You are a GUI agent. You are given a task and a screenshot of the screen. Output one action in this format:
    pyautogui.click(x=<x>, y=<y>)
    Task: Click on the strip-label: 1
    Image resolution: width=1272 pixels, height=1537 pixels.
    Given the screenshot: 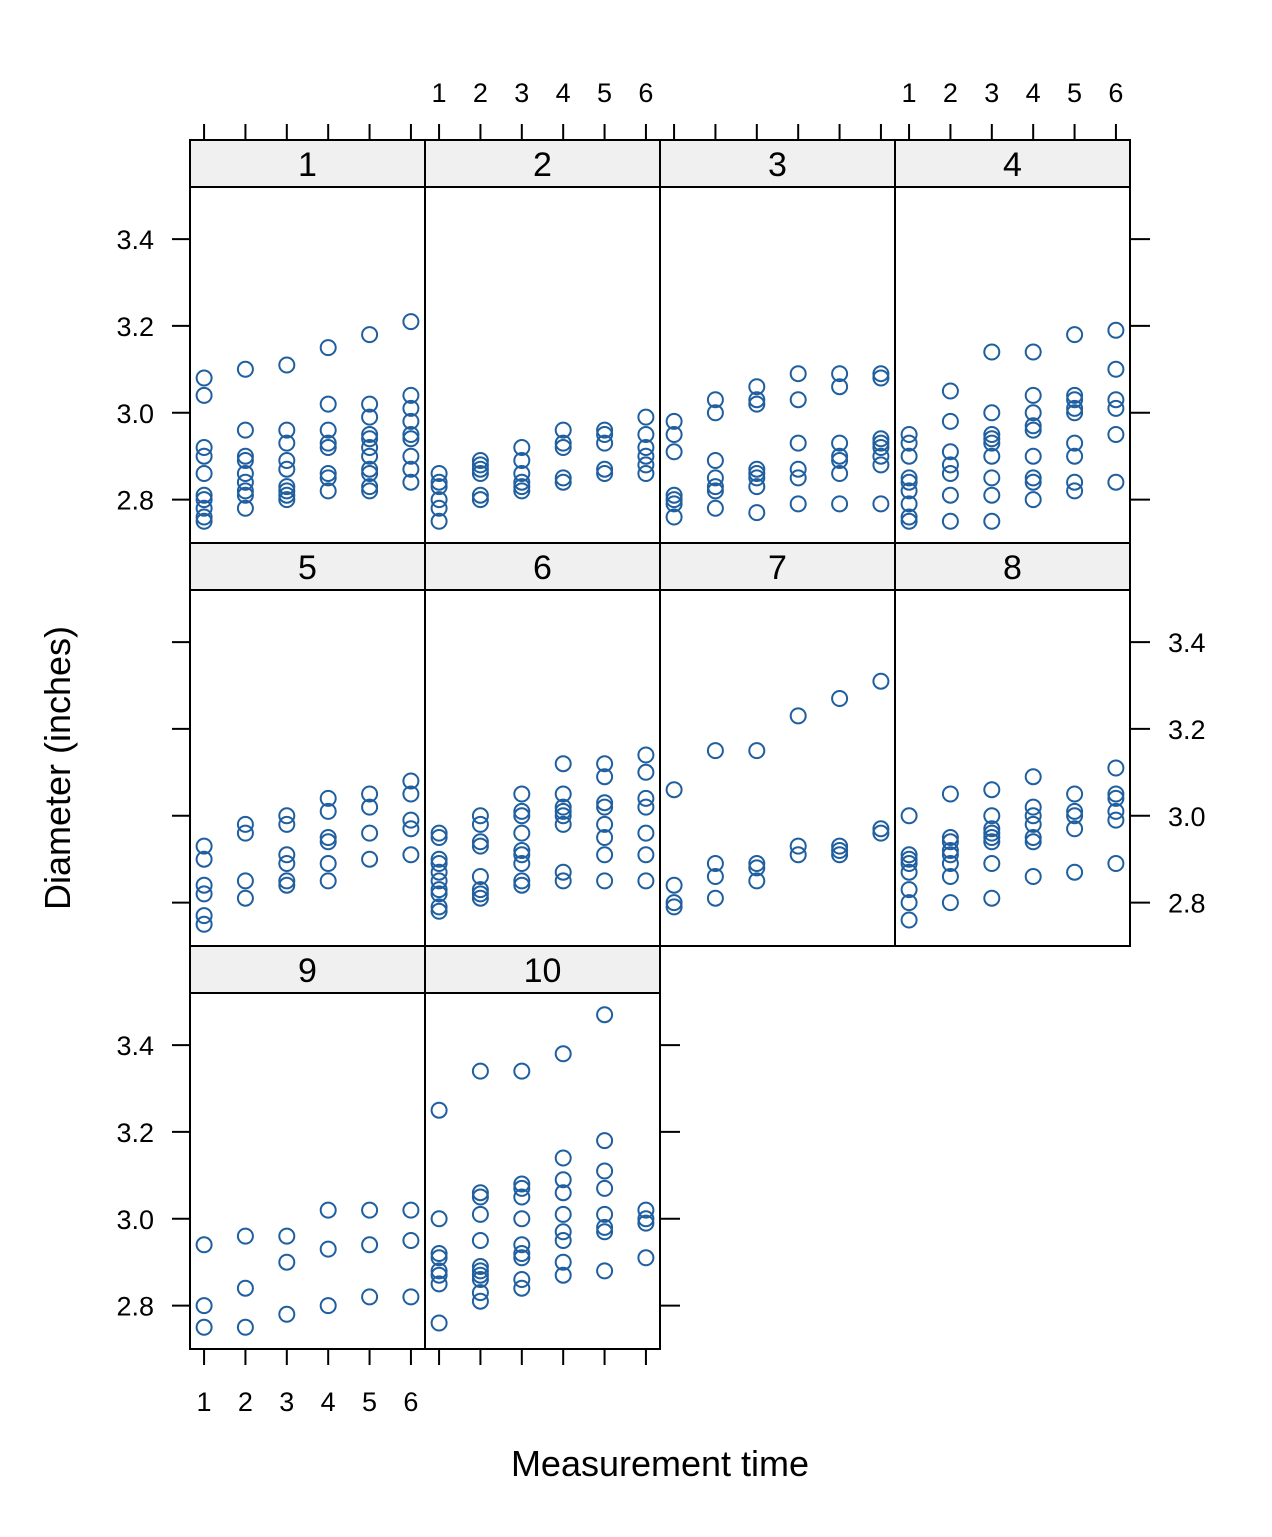 What is the action you would take?
    pyautogui.click(x=307, y=165)
    